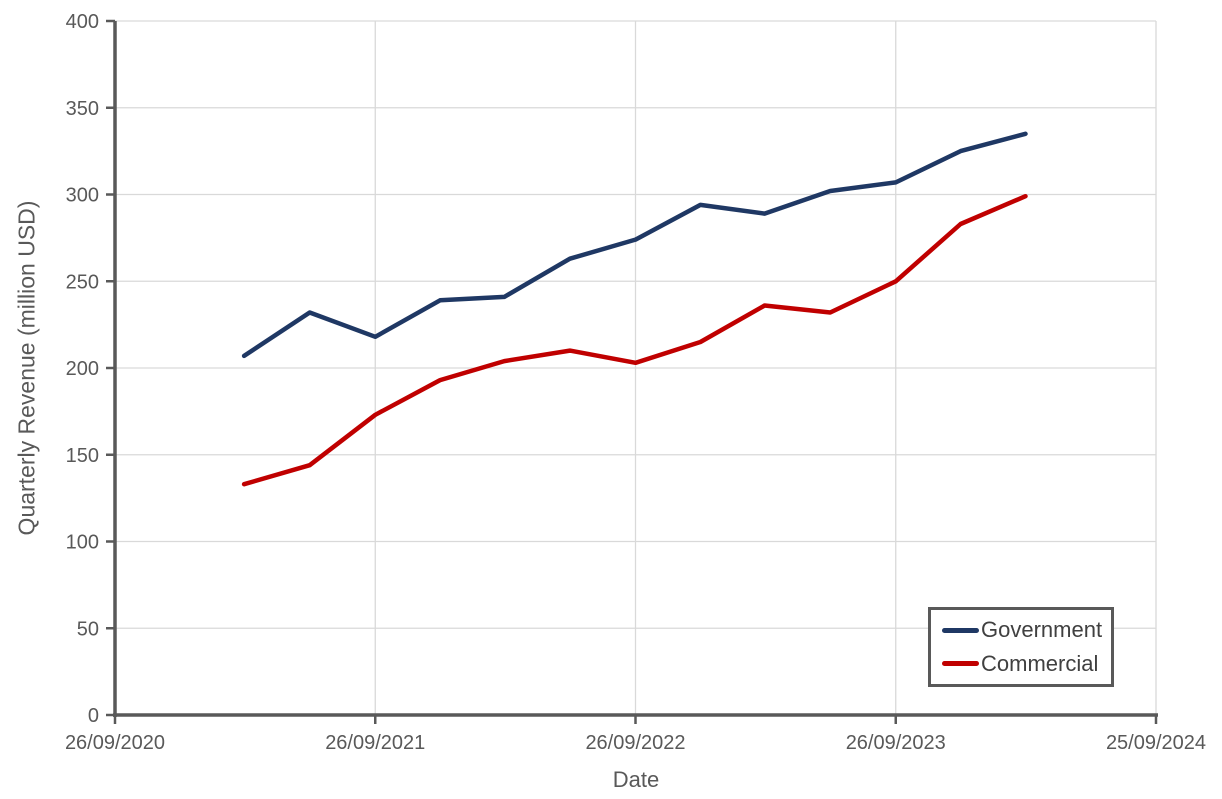 The height and width of the screenshot is (799, 1222). I want to click on x-axis-title: Date, so click(636, 779).